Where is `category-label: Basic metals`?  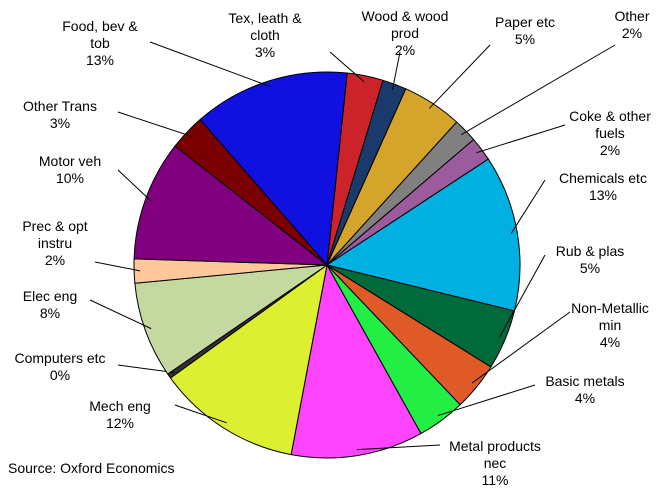 category-label: Basic metals is located at coordinates (585, 381).